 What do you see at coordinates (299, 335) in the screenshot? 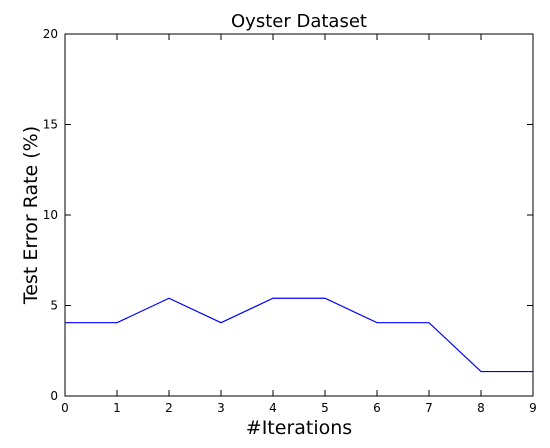
I see `series-line` at bounding box center [299, 335].